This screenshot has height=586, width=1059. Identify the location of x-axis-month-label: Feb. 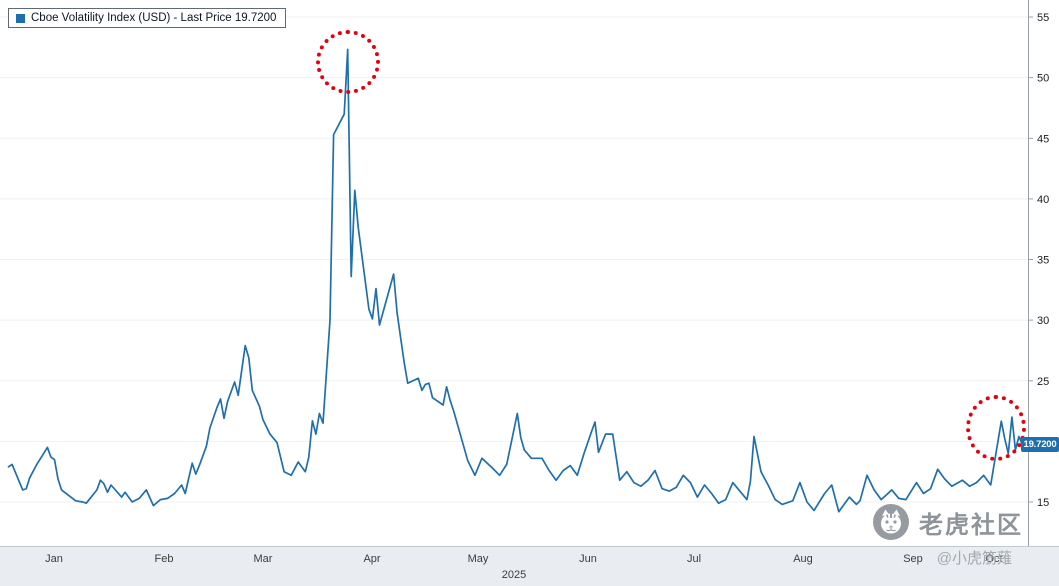
(164, 559).